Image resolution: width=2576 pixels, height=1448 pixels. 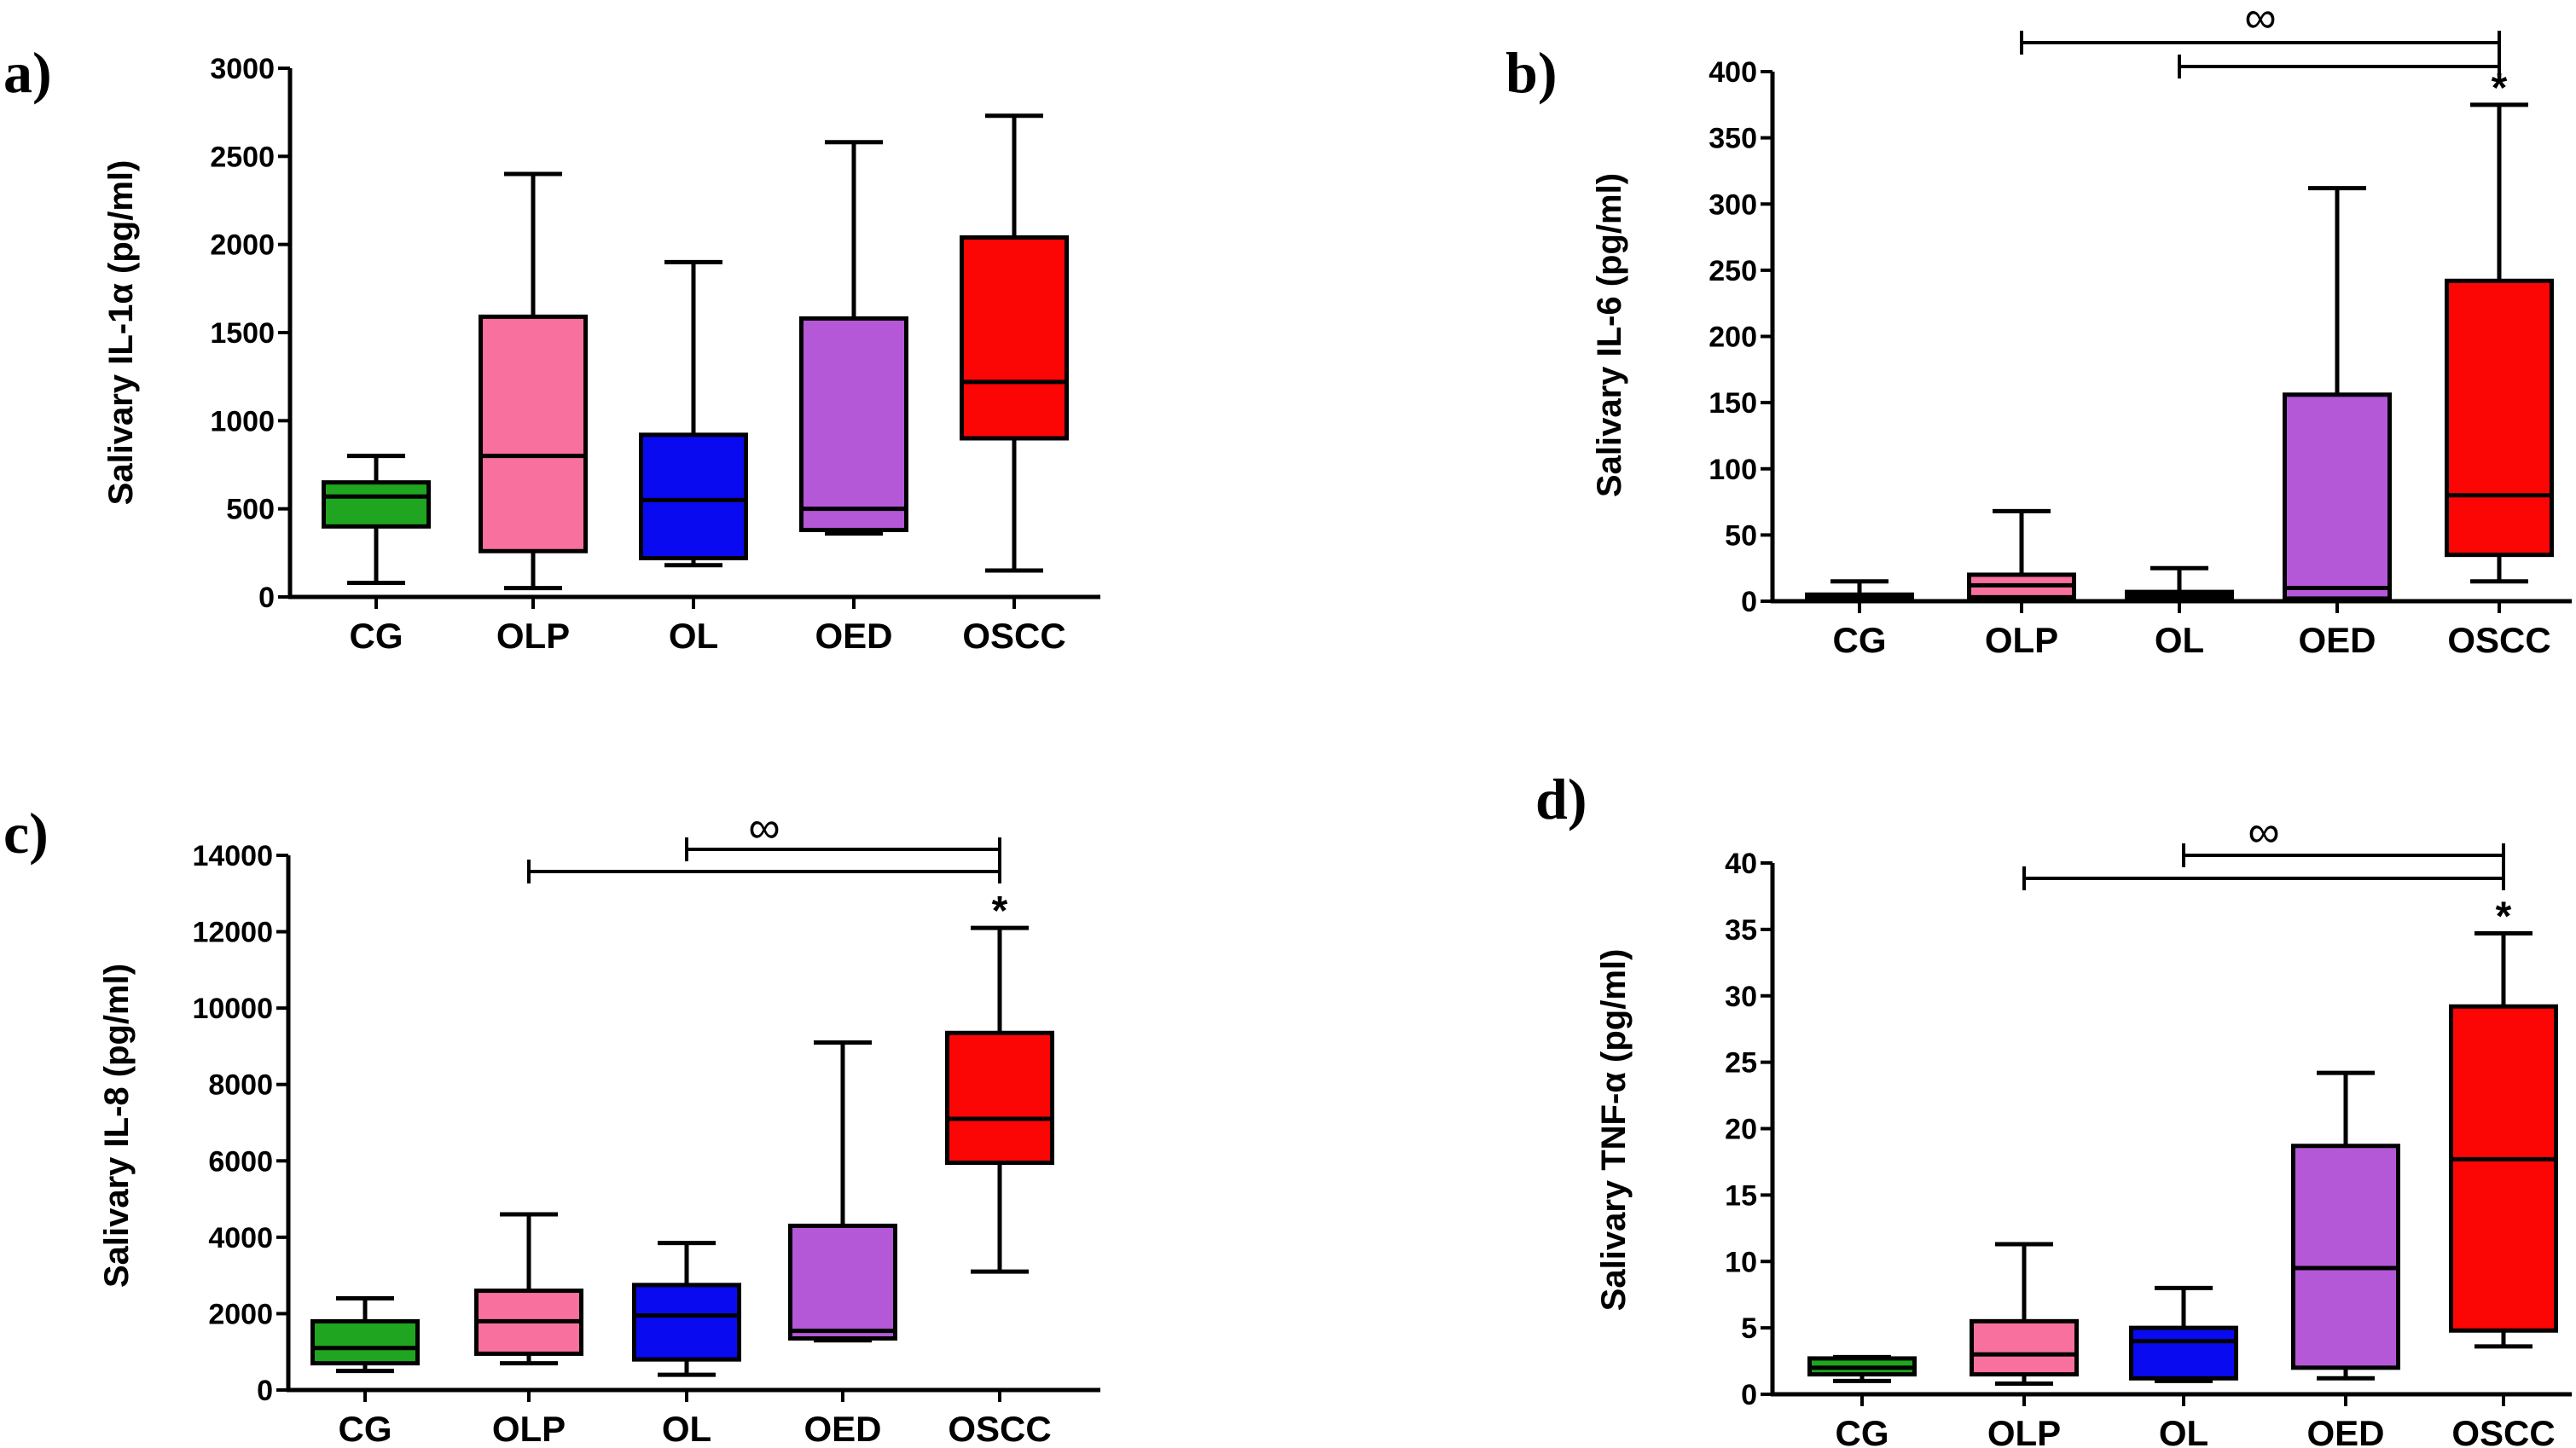 I want to click on y-tick-label: 20, so click(x=1741, y=1130).